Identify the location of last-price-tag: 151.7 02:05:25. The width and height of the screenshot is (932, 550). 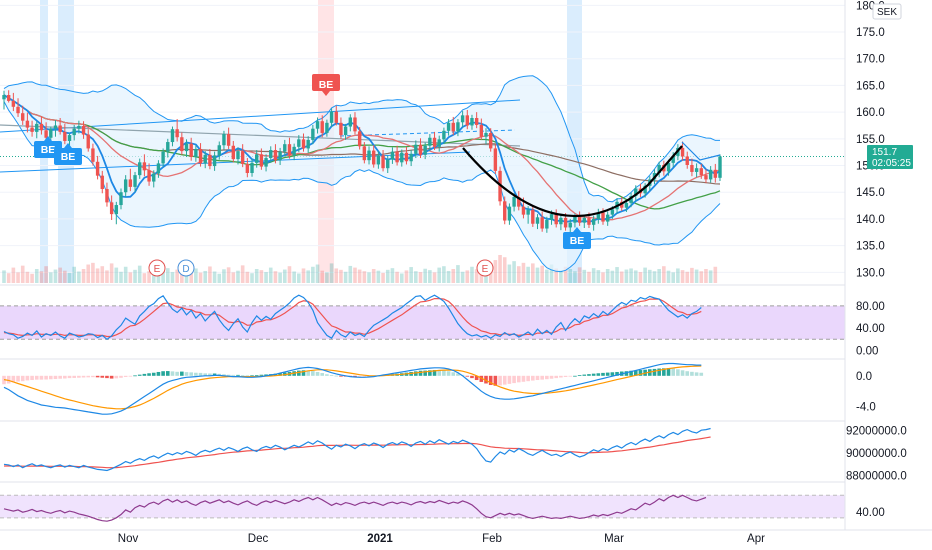
(890, 157).